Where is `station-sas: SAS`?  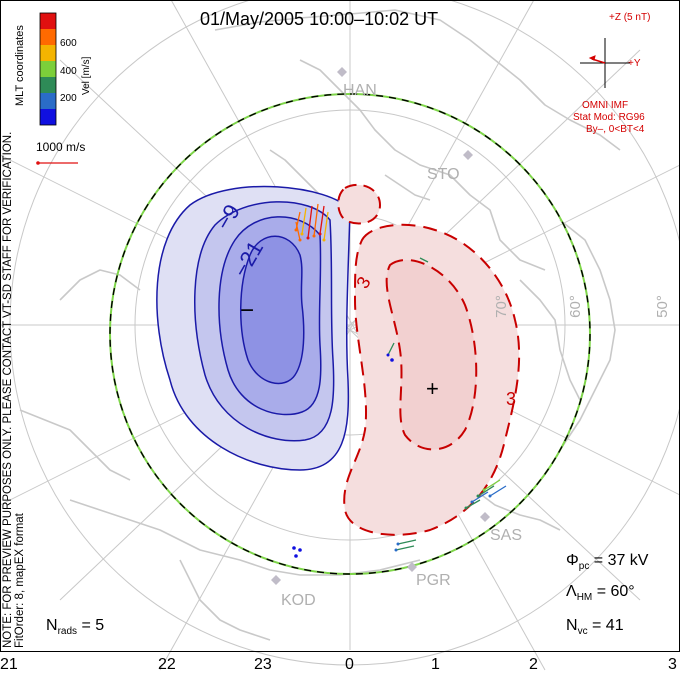
station-sas: SAS is located at coordinates (506, 535).